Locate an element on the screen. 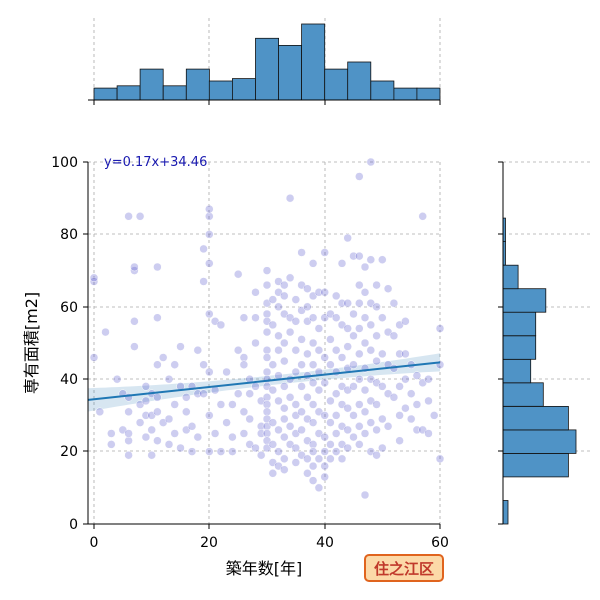  regression-equation: y=0.17x+34.46 is located at coordinates (155, 162).